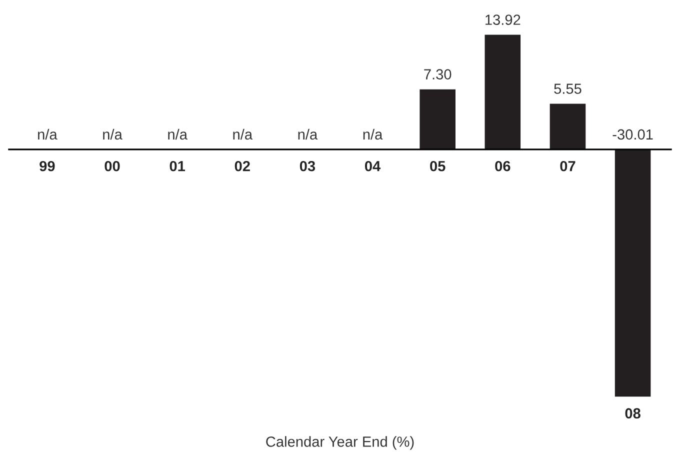  What do you see at coordinates (178, 166) in the screenshot?
I see `x-tick-label: 01` at bounding box center [178, 166].